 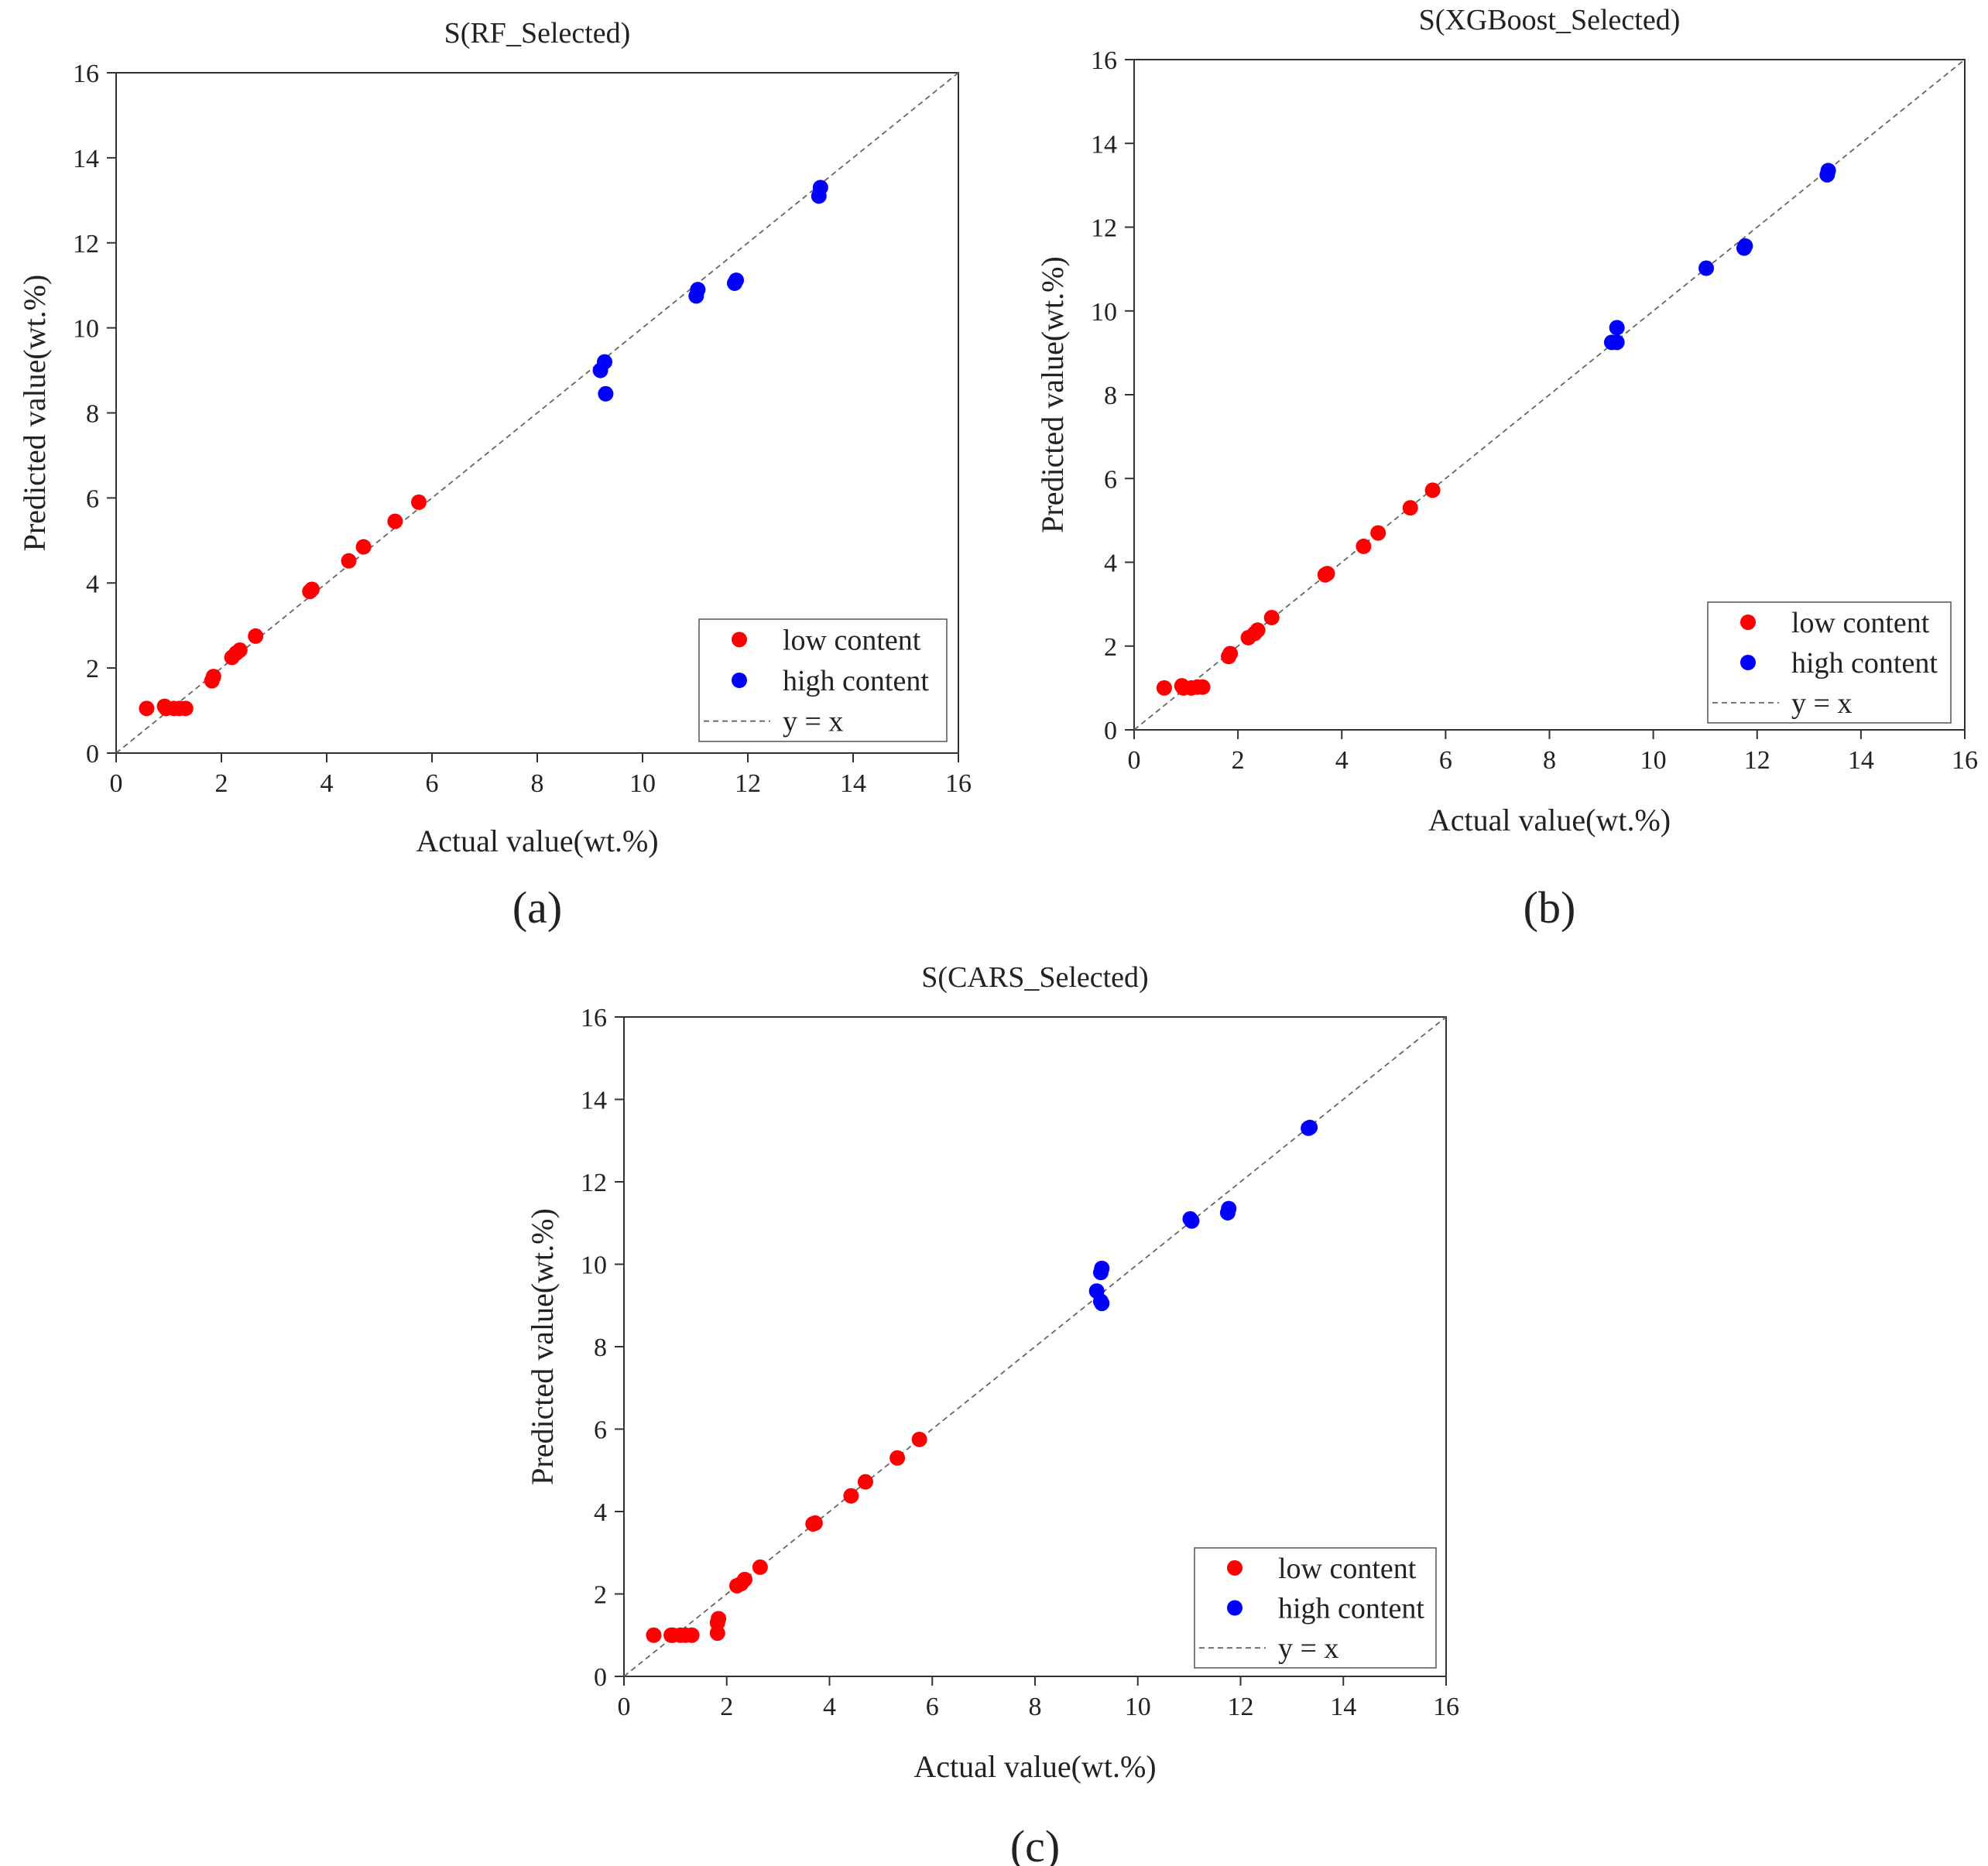 I want to click on panel-label: (b), so click(x=1550, y=907).